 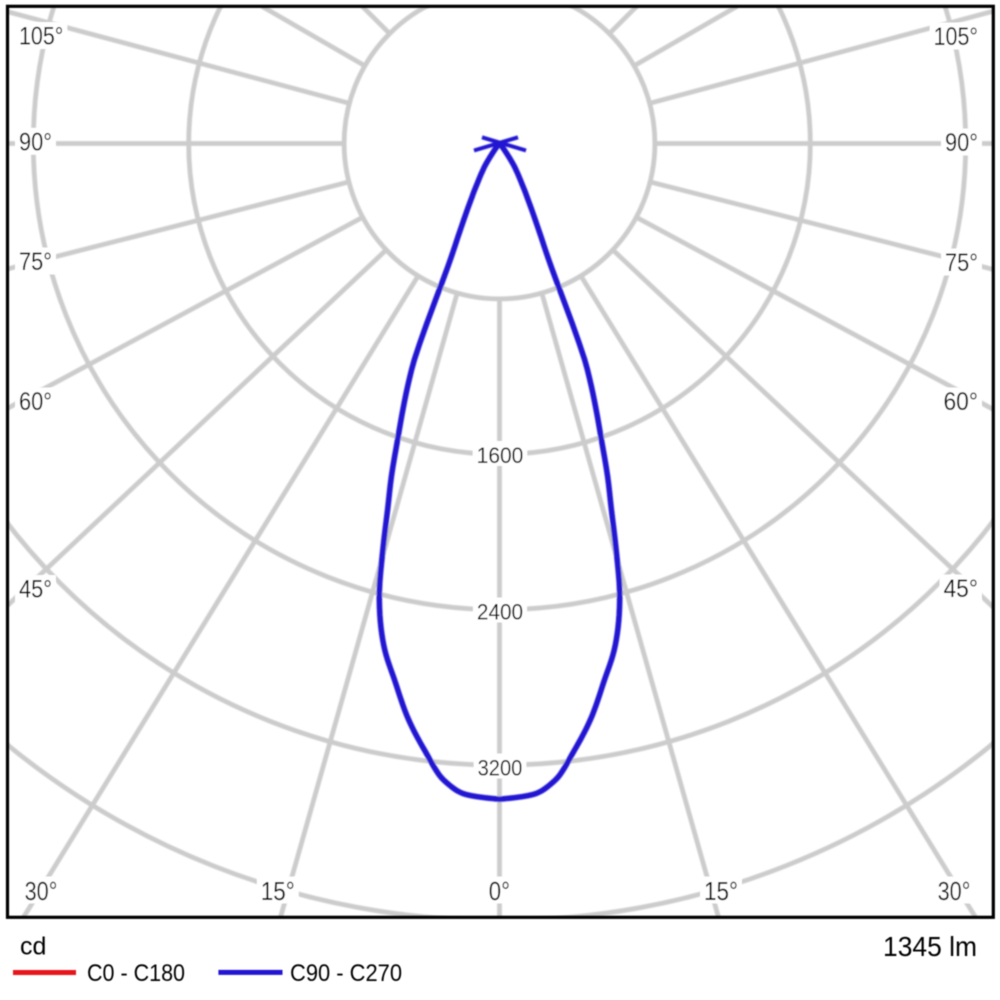 I want to click on svg-text: 1345 lm, so click(x=930, y=946).